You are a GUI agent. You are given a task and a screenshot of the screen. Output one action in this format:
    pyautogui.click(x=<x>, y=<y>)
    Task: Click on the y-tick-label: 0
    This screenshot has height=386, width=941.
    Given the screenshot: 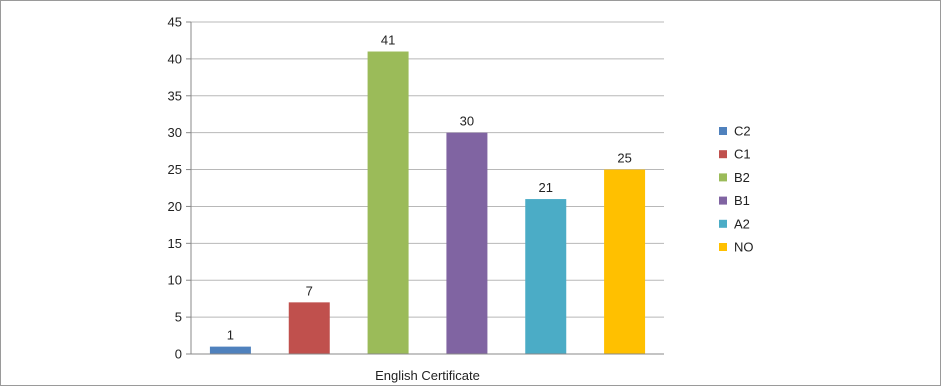 What is the action you would take?
    pyautogui.click(x=178, y=354)
    